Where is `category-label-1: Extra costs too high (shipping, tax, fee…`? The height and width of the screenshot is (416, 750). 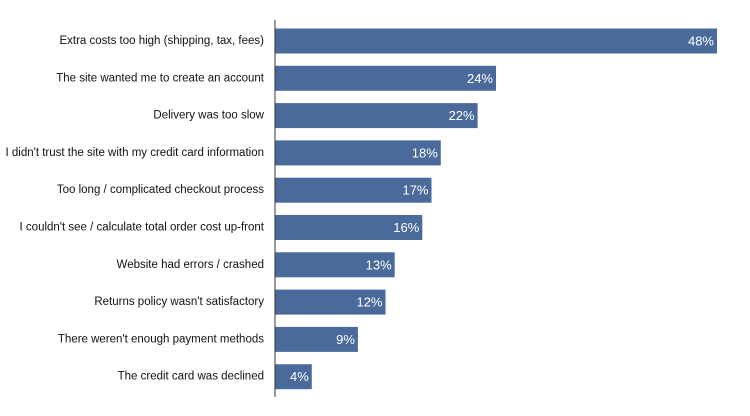
category-label-1: Extra costs too high (shipping, tax, fee… is located at coordinates (161, 41).